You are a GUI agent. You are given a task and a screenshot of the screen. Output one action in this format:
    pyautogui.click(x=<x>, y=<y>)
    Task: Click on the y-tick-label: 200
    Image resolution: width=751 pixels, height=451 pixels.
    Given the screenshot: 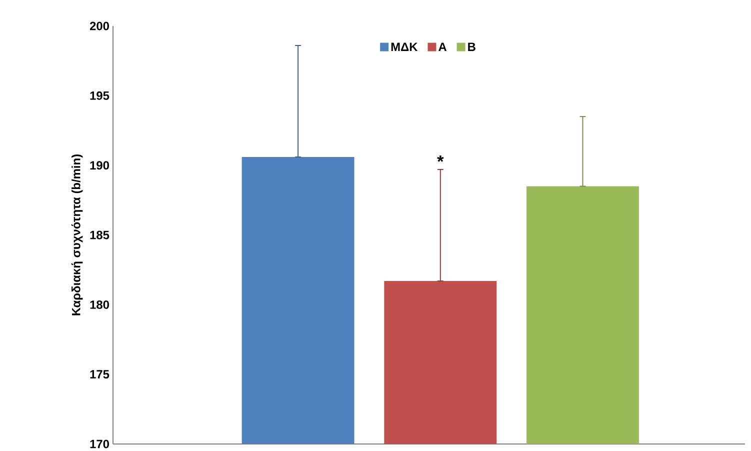 What is the action you would take?
    pyautogui.click(x=99, y=26)
    